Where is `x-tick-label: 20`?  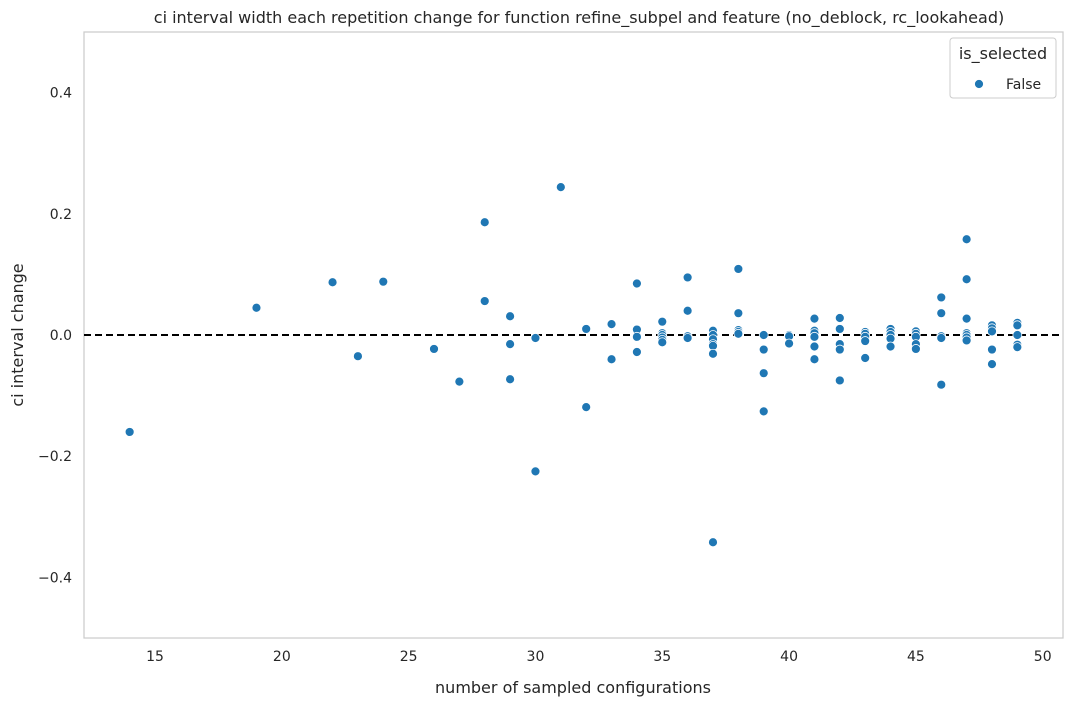 x-tick-label: 20 is located at coordinates (282, 657).